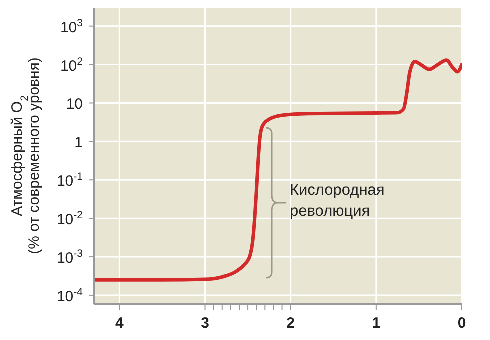 Image resolution: width=490 pixels, height=340 pixels. I want to click on y-tick-label: 10$^{-3}$, so click(70, 258).